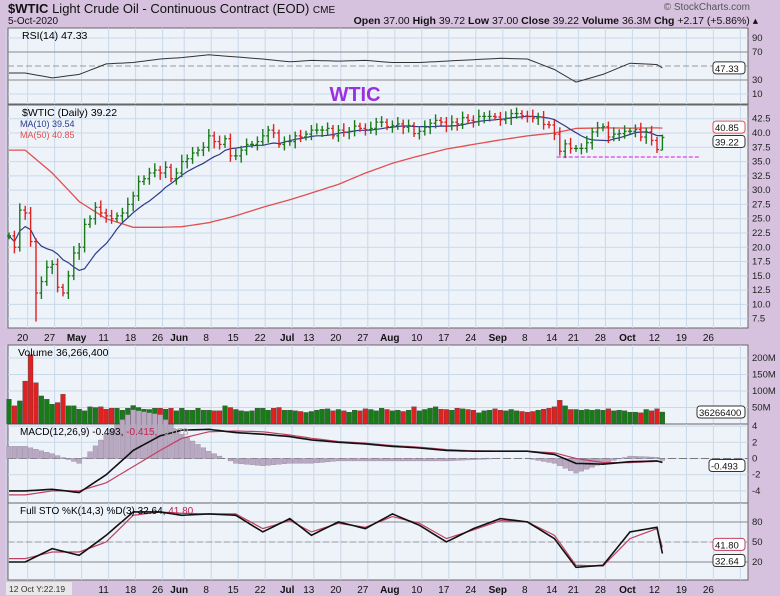 The height and width of the screenshot is (596, 780). Describe the element at coordinates (336, 539) in the screenshot. I see `sto-d-line` at that location.